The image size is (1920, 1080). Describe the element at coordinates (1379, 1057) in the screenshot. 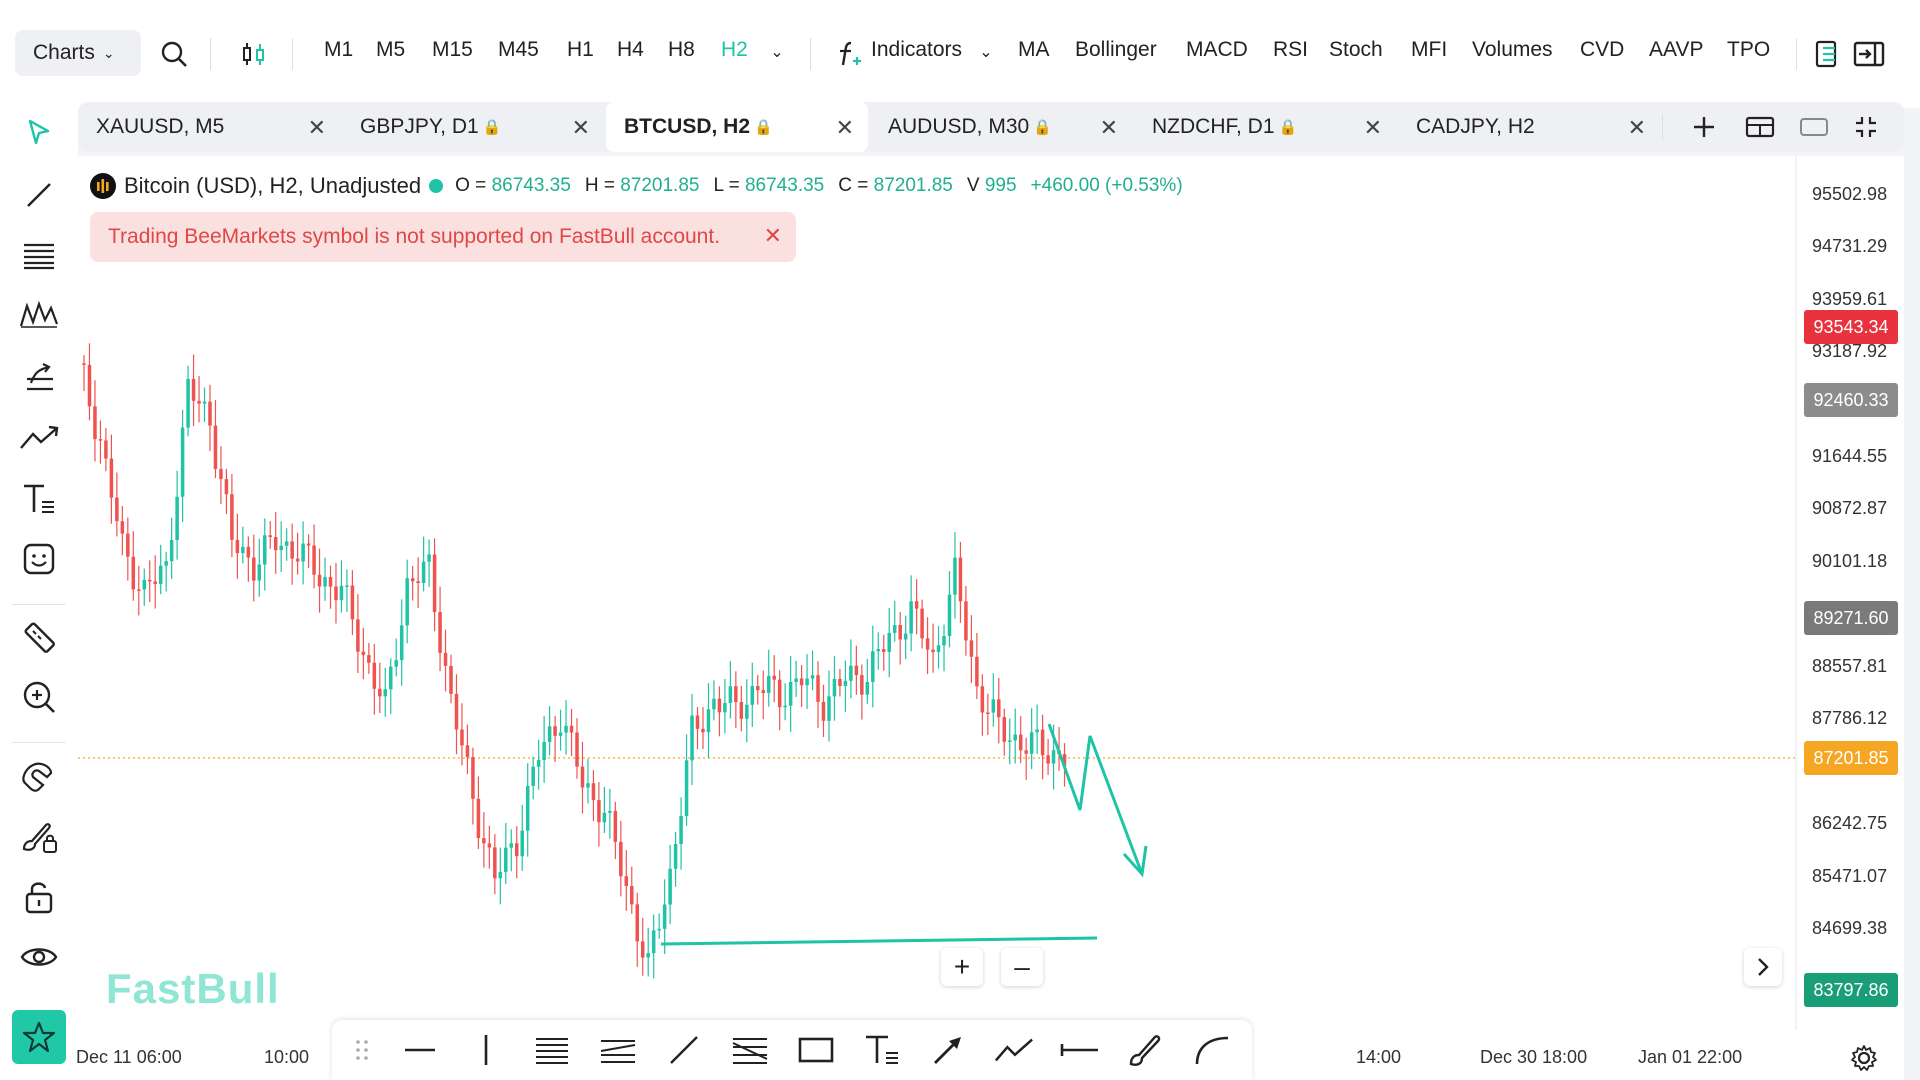

I see `time-axis-label: 14:00` at that location.